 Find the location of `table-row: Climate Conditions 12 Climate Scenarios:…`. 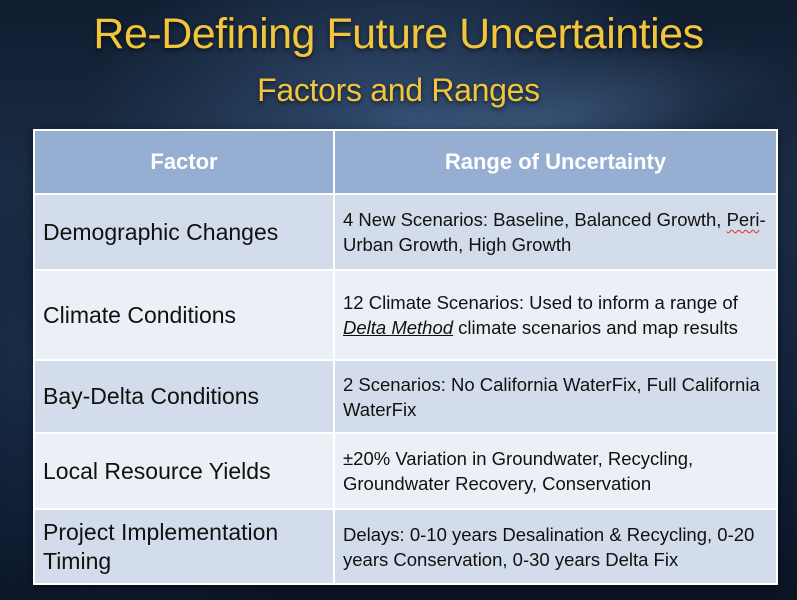

table-row: Climate Conditions 12 Climate Scenarios:… is located at coordinates (405, 315).